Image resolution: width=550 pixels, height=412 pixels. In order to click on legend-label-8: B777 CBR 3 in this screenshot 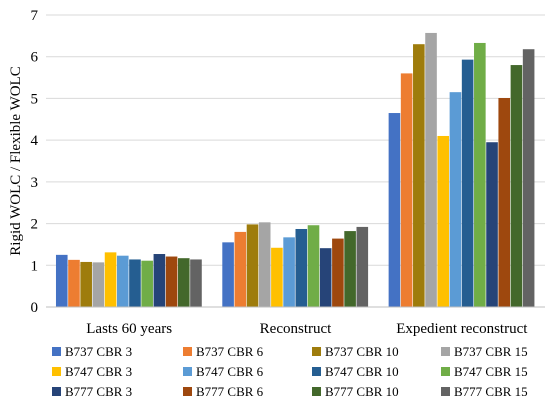, I will do `click(98, 391)`.